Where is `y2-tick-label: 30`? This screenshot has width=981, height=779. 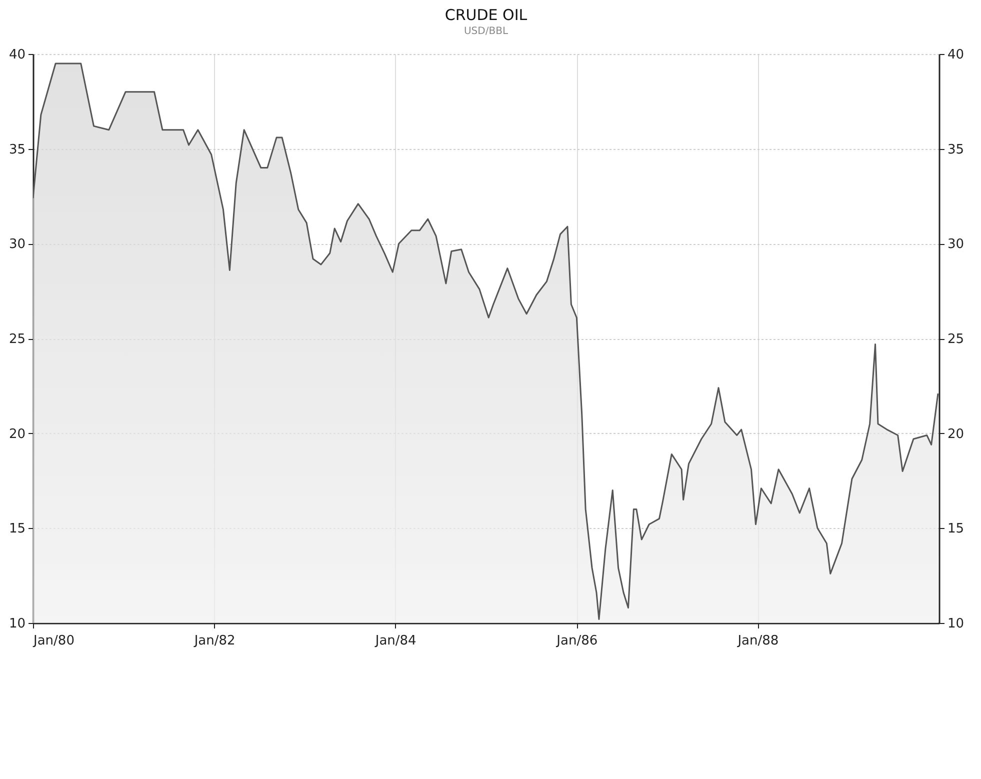 y2-tick-label: 30 is located at coordinates (956, 244).